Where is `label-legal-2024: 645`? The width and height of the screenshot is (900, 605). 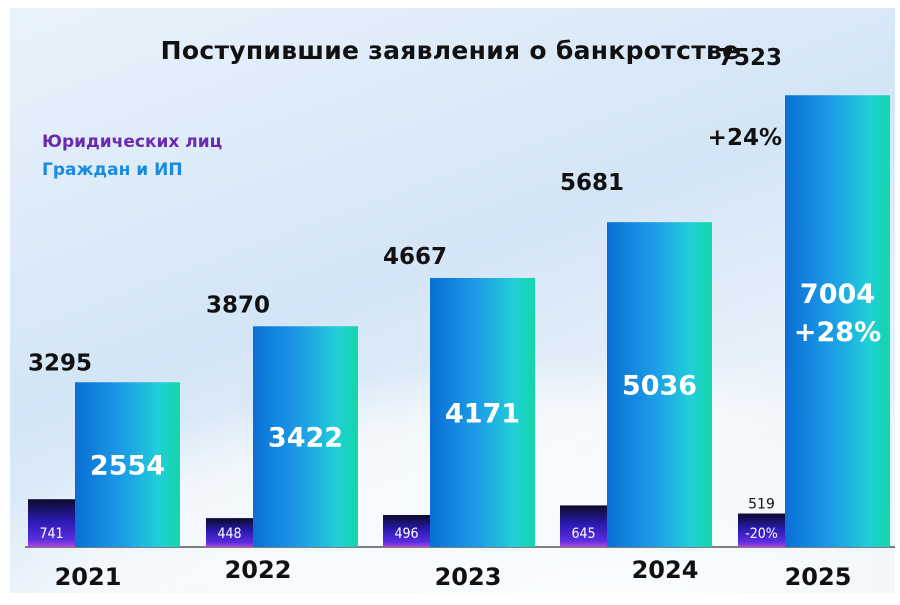 label-legal-2024: 645 is located at coordinates (583, 534).